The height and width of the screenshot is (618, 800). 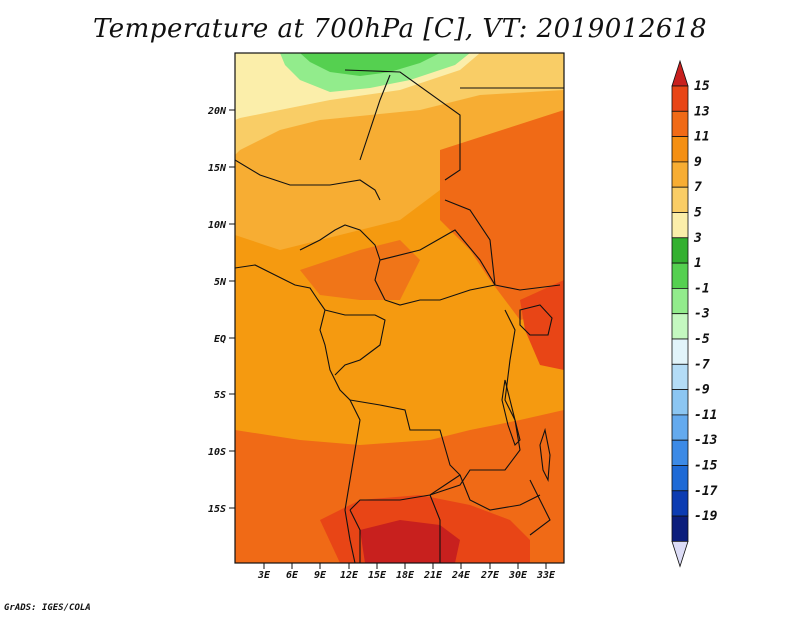 What do you see at coordinates (217, 509) in the screenshot?
I see `lat-tick-label: 15S` at bounding box center [217, 509].